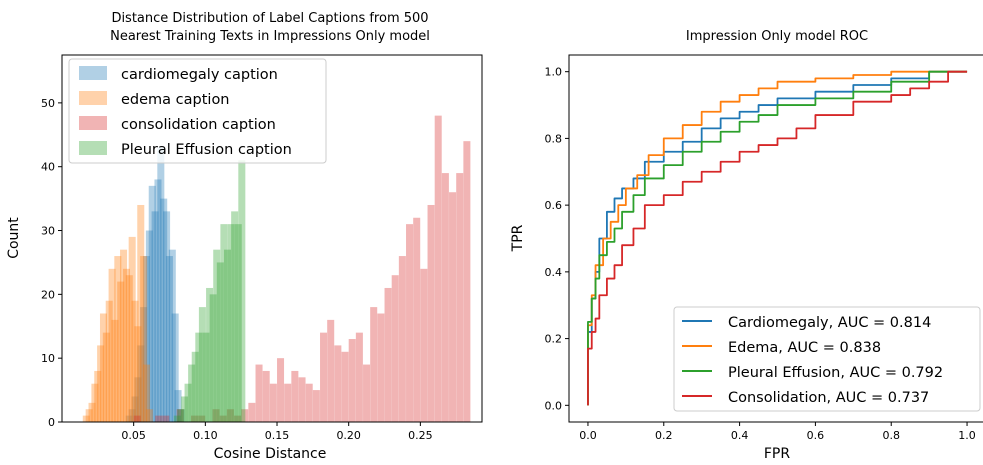  I want to click on roc-y-tick-label: 1.0, so click(554, 72).